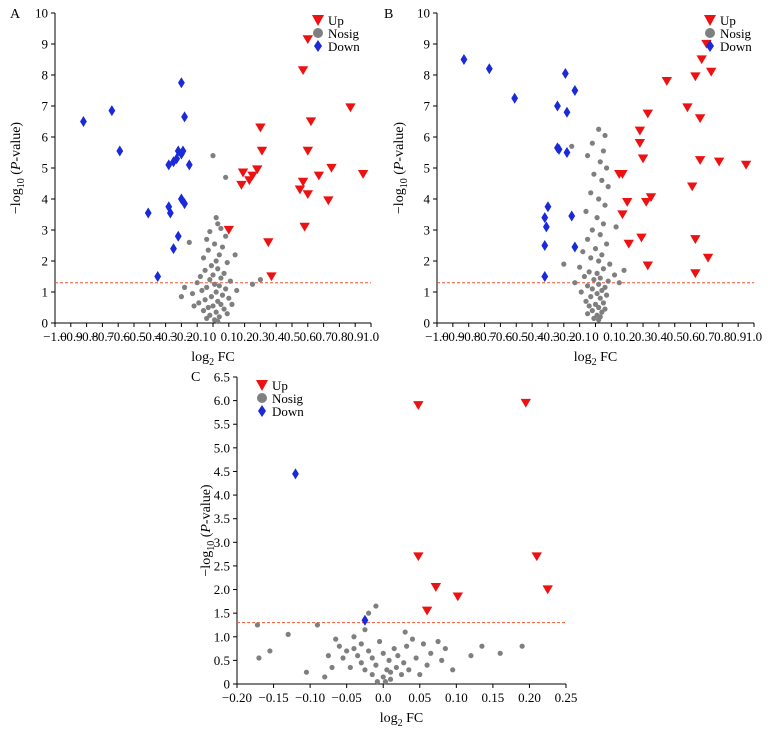  Describe the element at coordinates (659, 336) in the screenshot. I see `x-tick-label: 0.4` at that location.